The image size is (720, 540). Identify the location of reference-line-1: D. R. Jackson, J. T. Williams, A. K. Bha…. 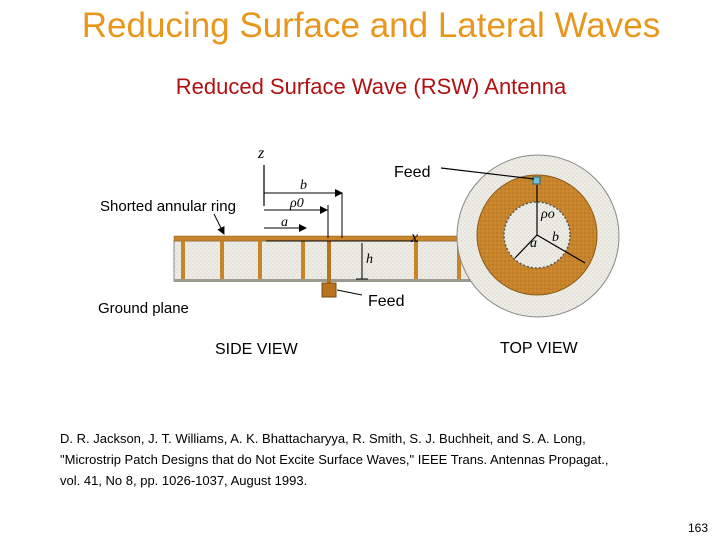
(323, 438).